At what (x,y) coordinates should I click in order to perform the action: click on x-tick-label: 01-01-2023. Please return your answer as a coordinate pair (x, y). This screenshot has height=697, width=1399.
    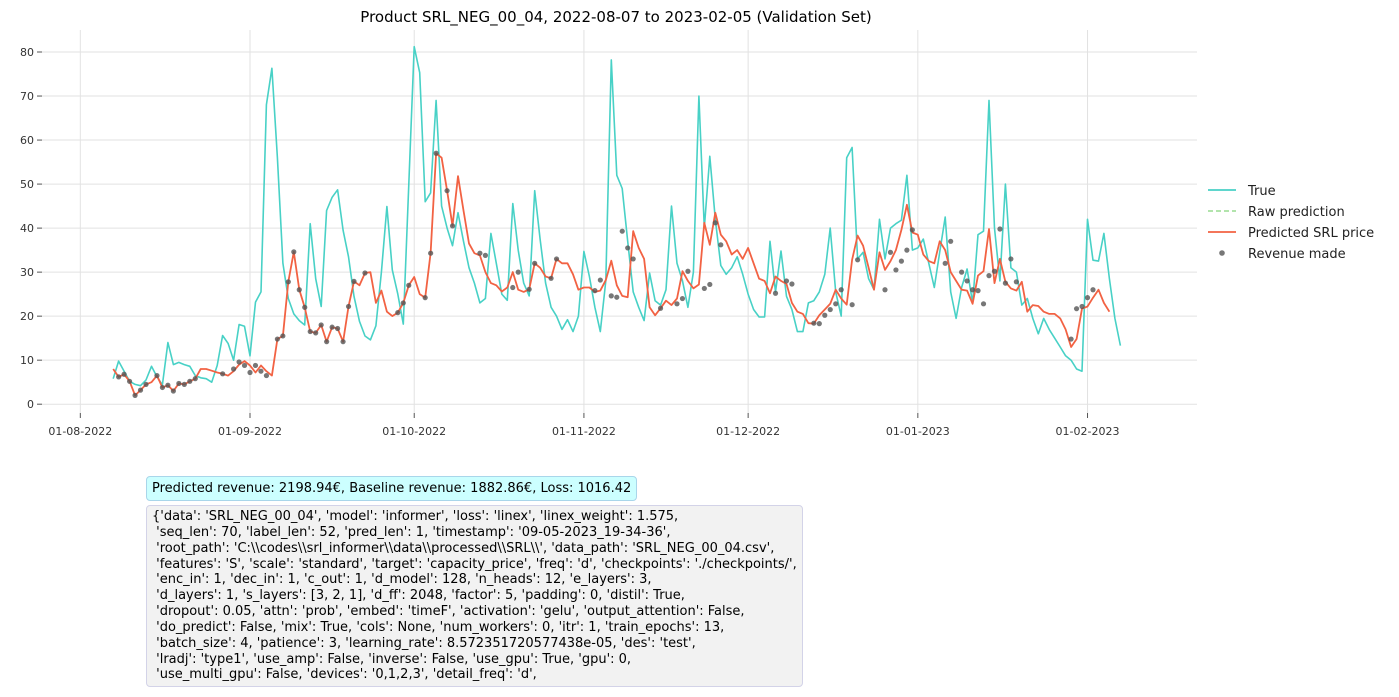
    Looking at the image, I should click on (918, 431).